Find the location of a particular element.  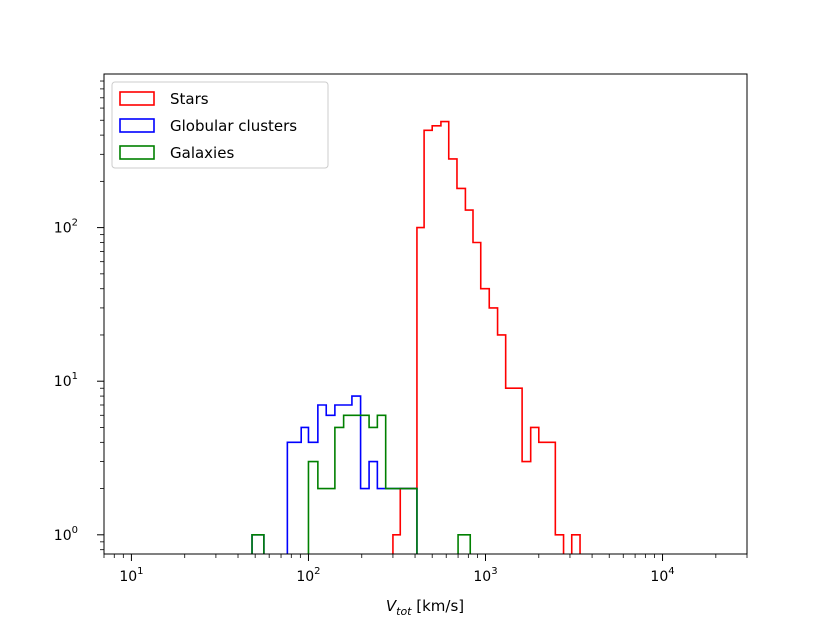

legend-frame is located at coordinates (220, 125).